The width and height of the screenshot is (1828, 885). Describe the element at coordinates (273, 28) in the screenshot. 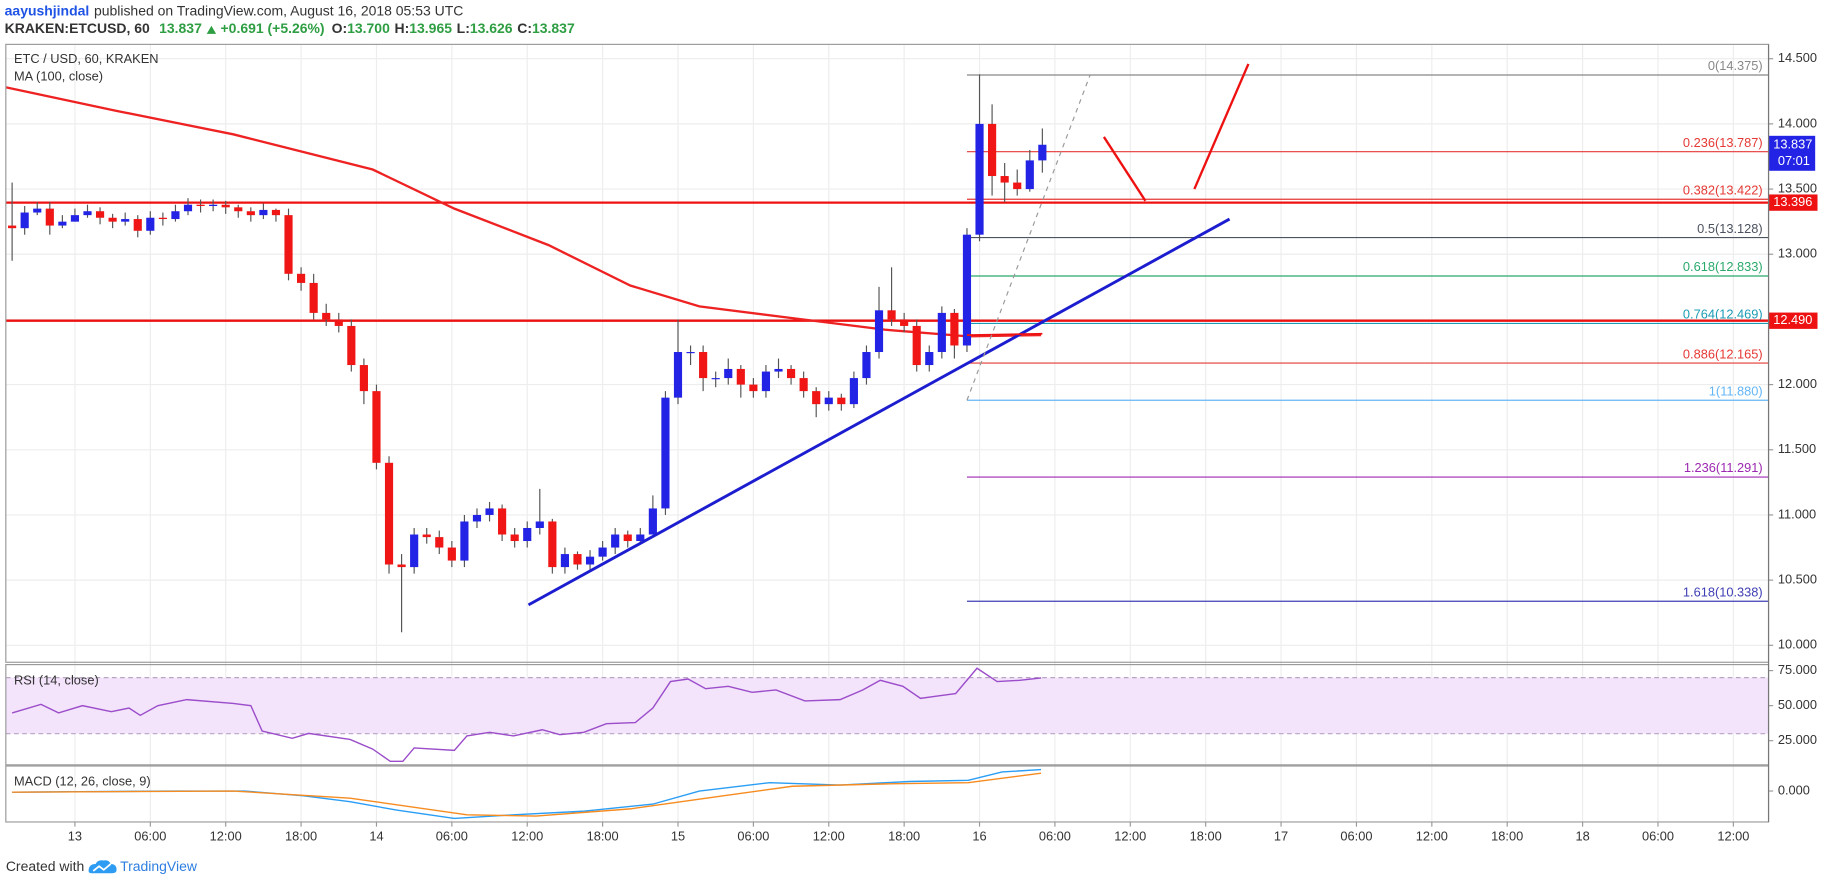

I see `change: +0.691 (+5.26%)` at that location.